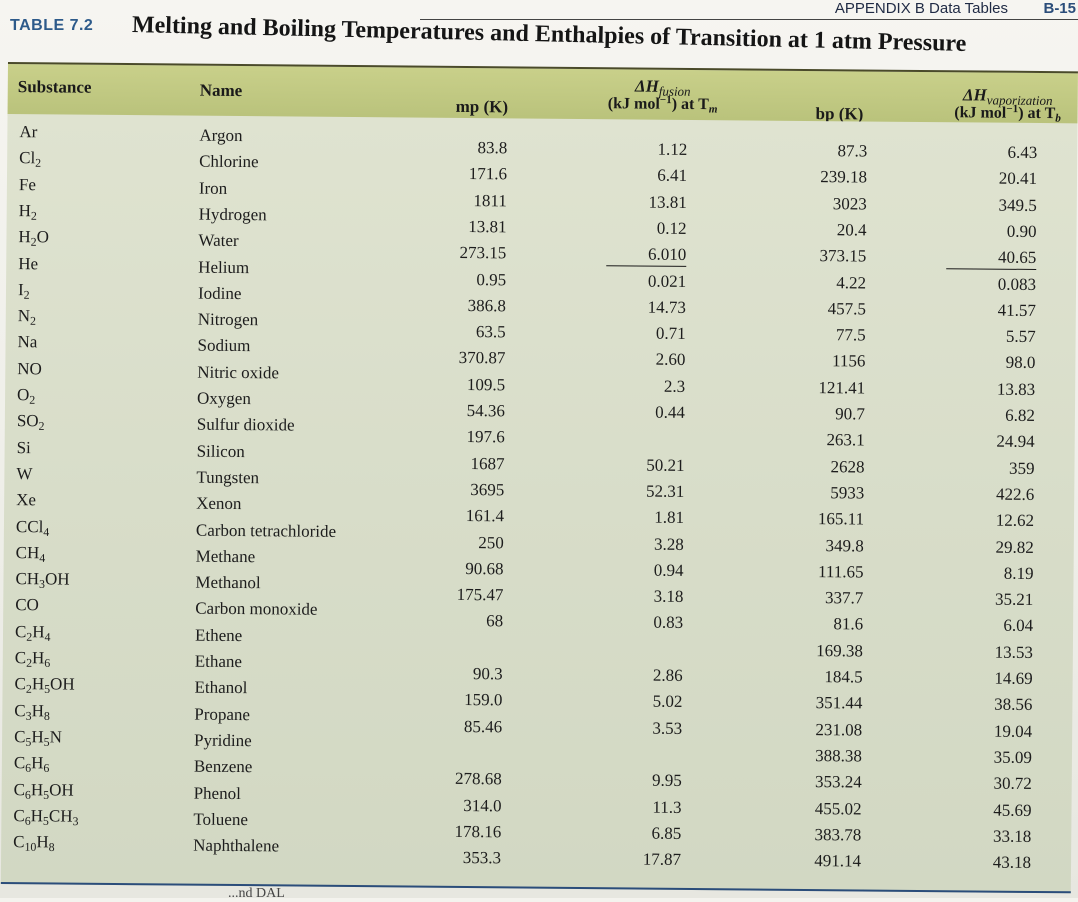 The width and height of the screenshot is (1078, 902). What do you see at coordinates (482, 358) in the screenshot?
I see `melting-point: 370.87` at bounding box center [482, 358].